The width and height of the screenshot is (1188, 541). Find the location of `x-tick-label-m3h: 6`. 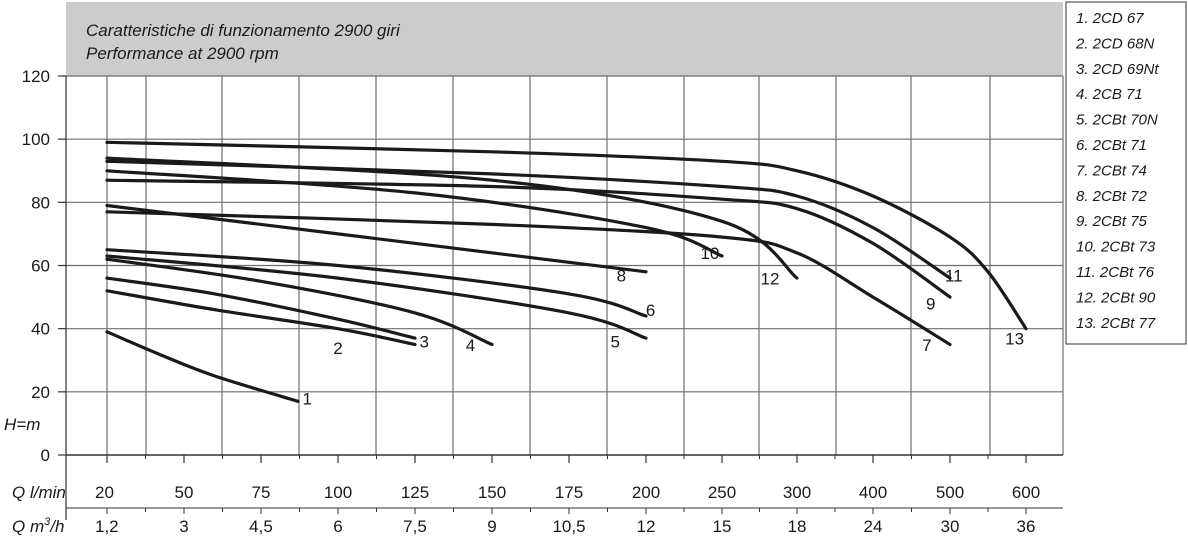

x-tick-label-m3h: 6 is located at coordinates (337, 526).